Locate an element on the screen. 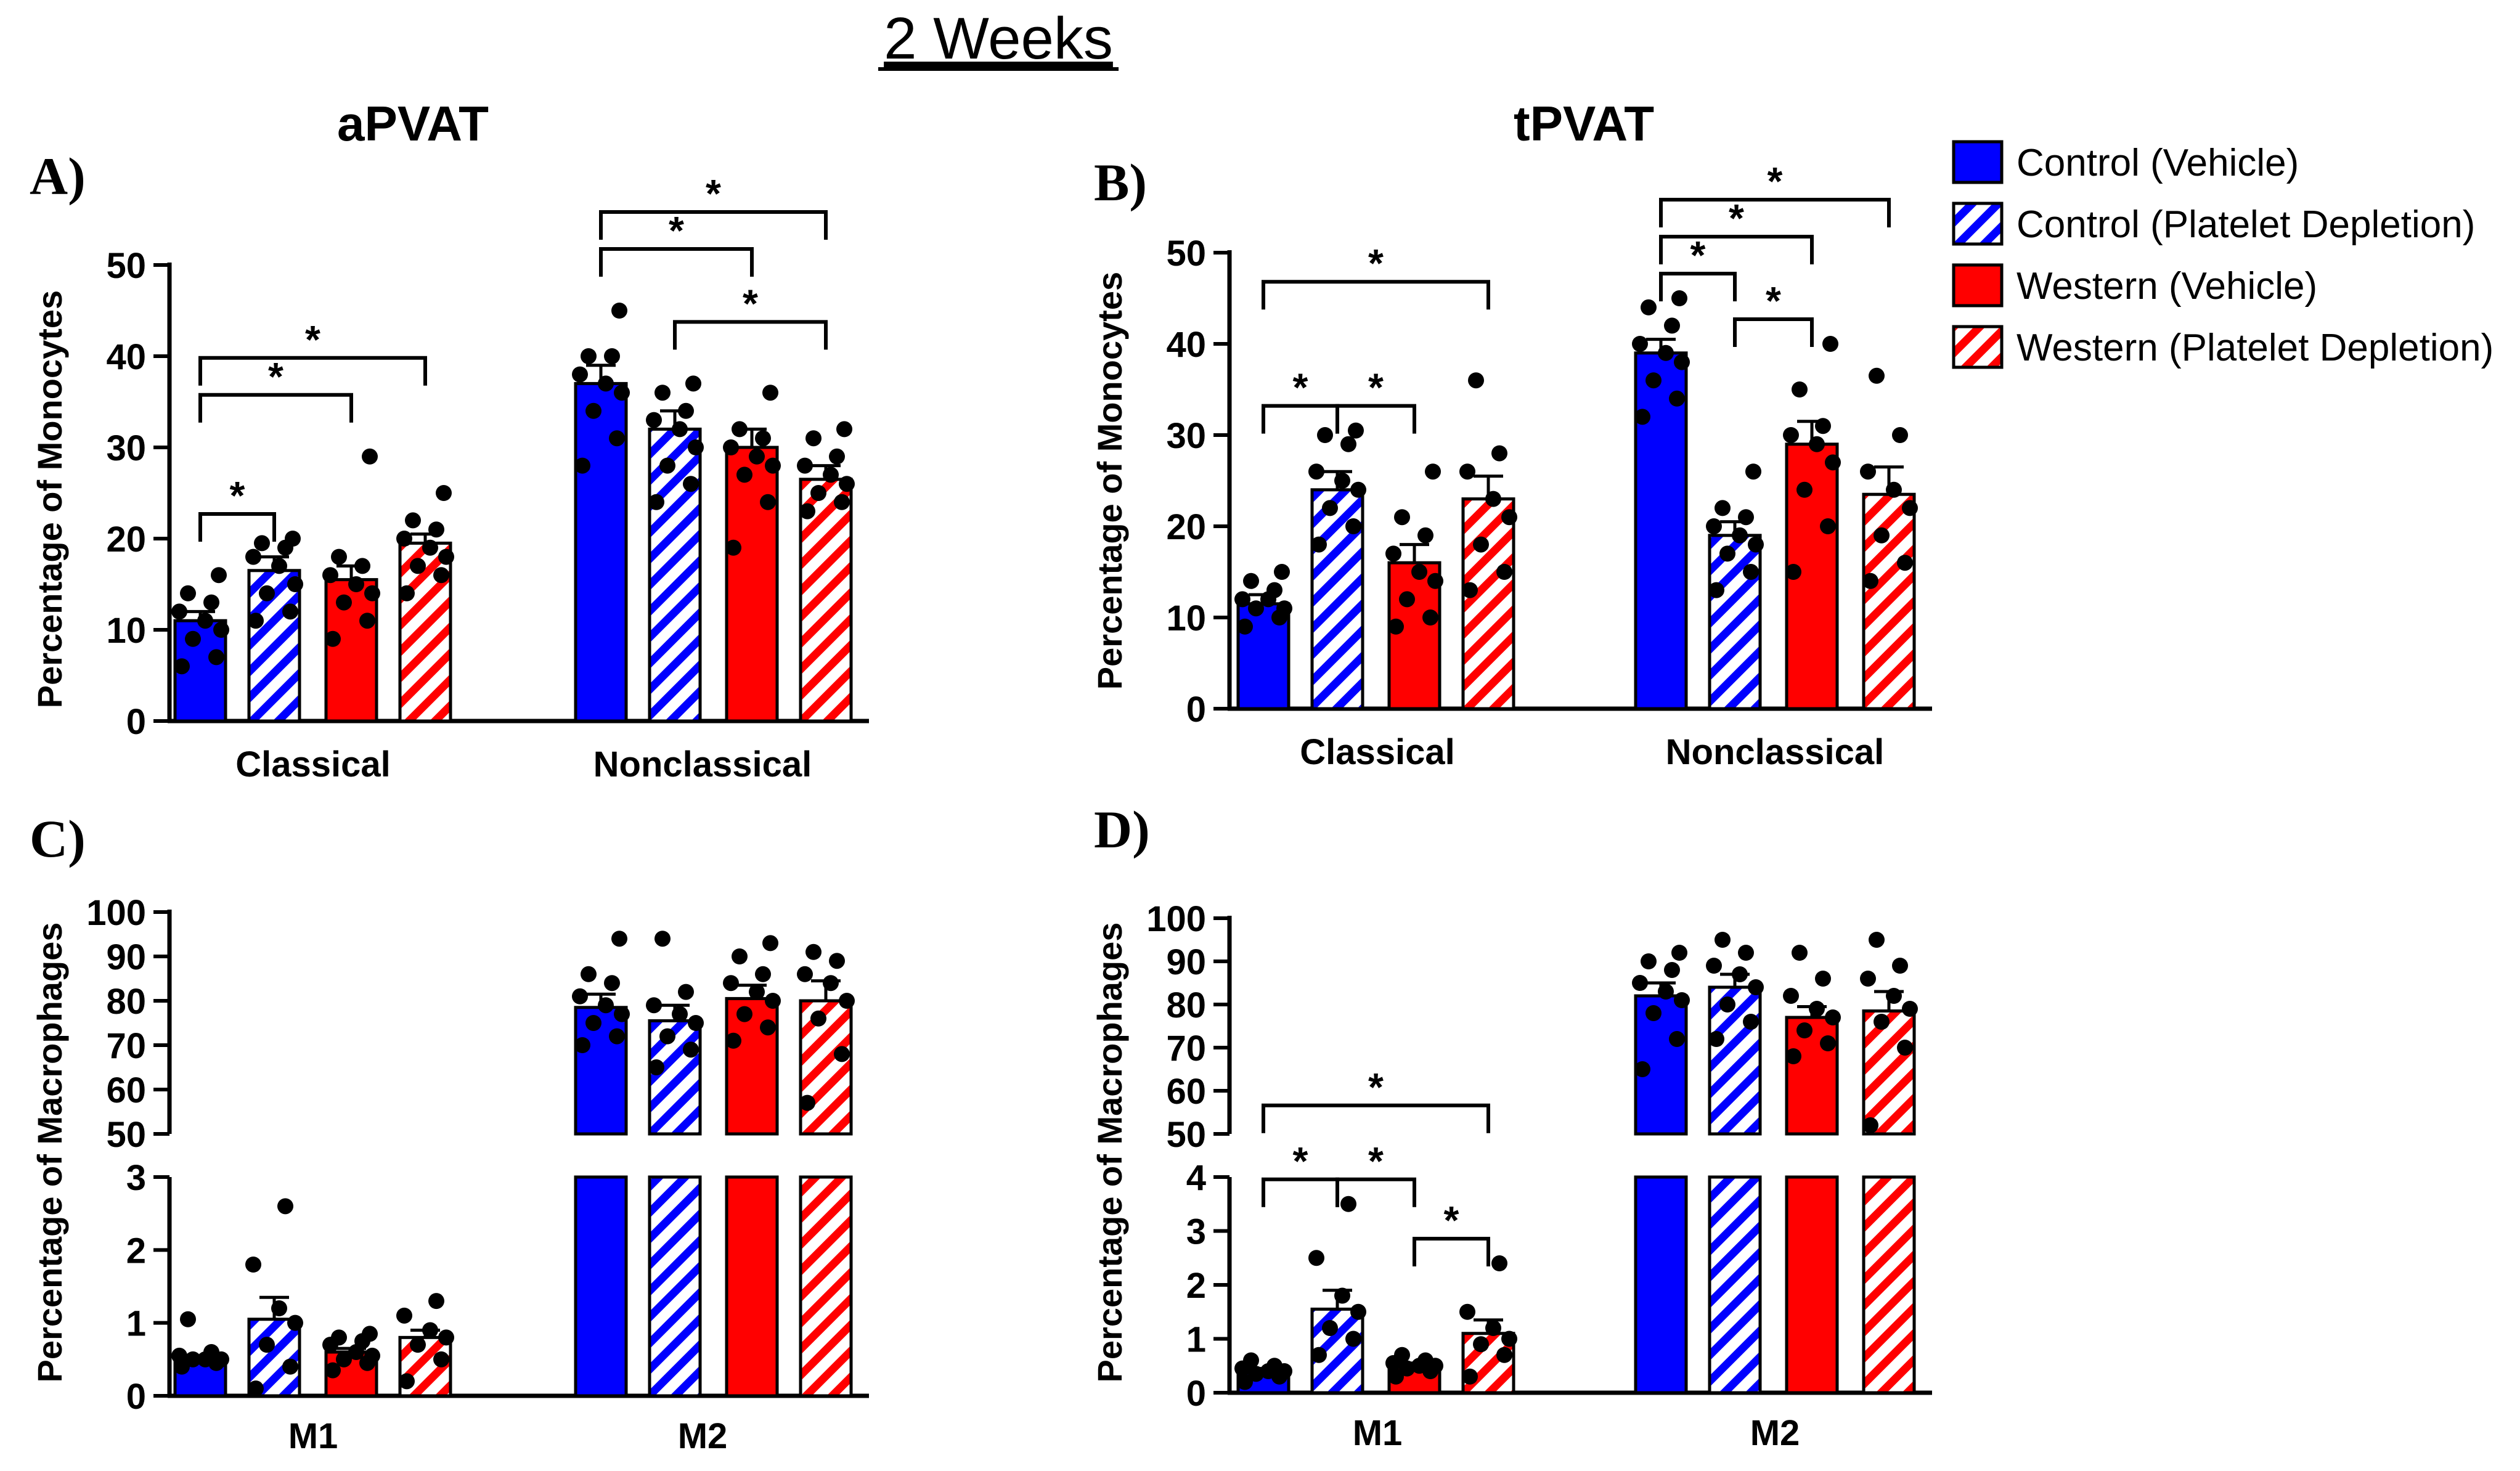  y-tick-label: 1 is located at coordinates (136, 1324).